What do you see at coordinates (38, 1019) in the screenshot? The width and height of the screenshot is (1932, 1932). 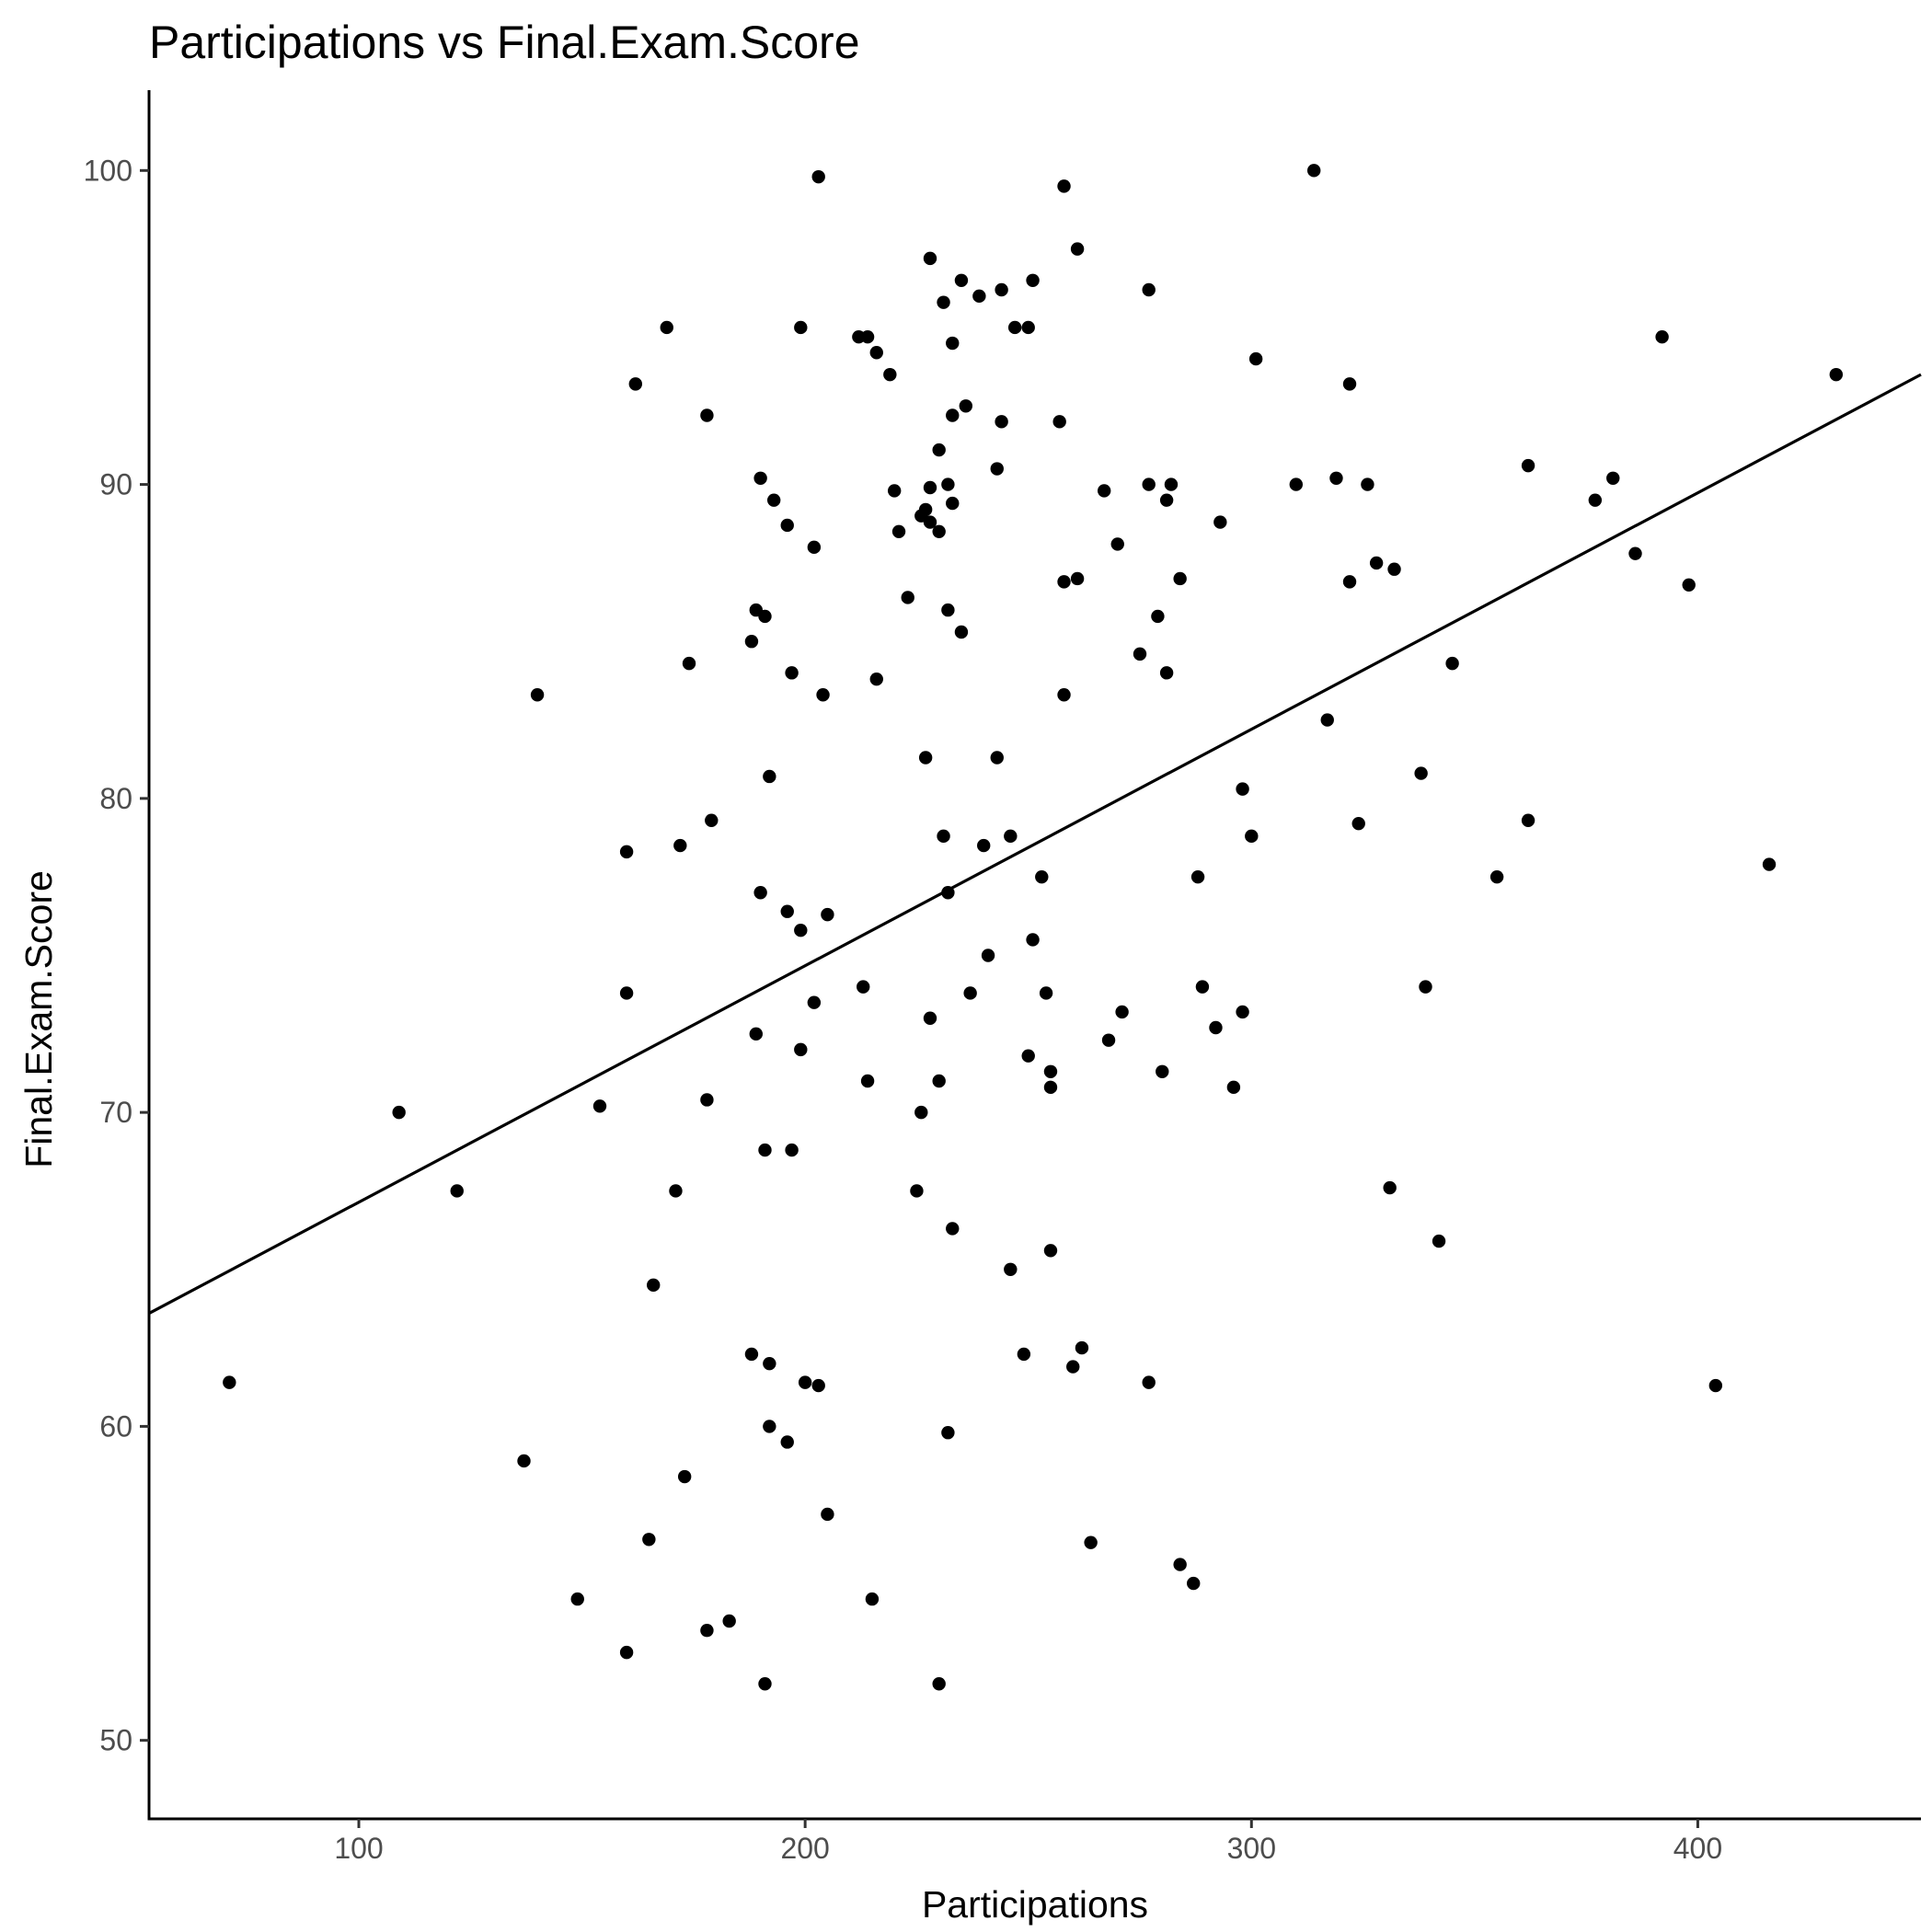 I see `y-axis-title: Final.Exam.Score` at bounding box center [38, 1019].